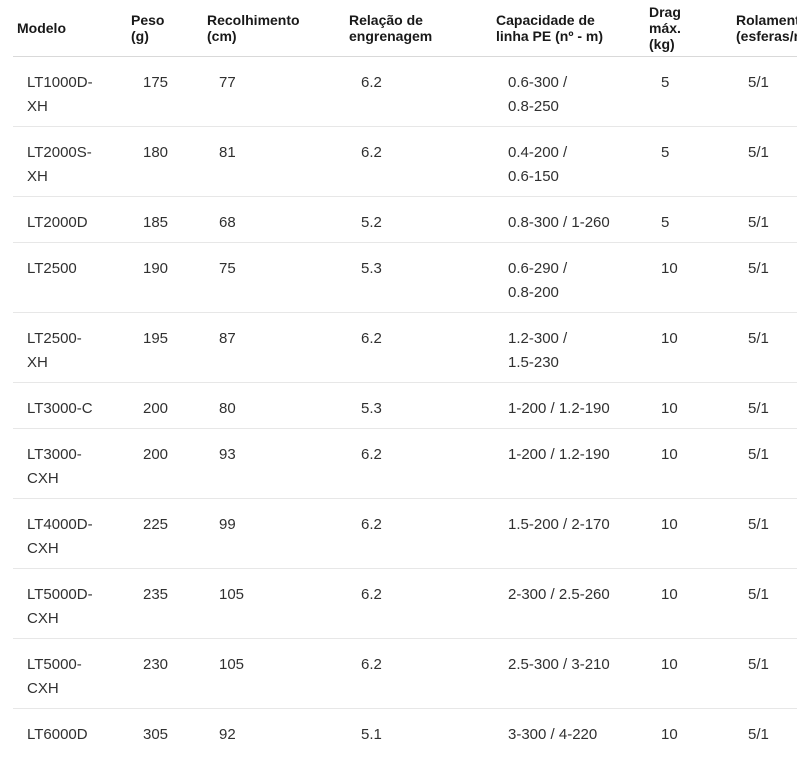 This screenshot has width=797, height=758. Describe the element at coordinates (274, 219) in the screenshot. I see `cell-recolhimento: 68` at that location.